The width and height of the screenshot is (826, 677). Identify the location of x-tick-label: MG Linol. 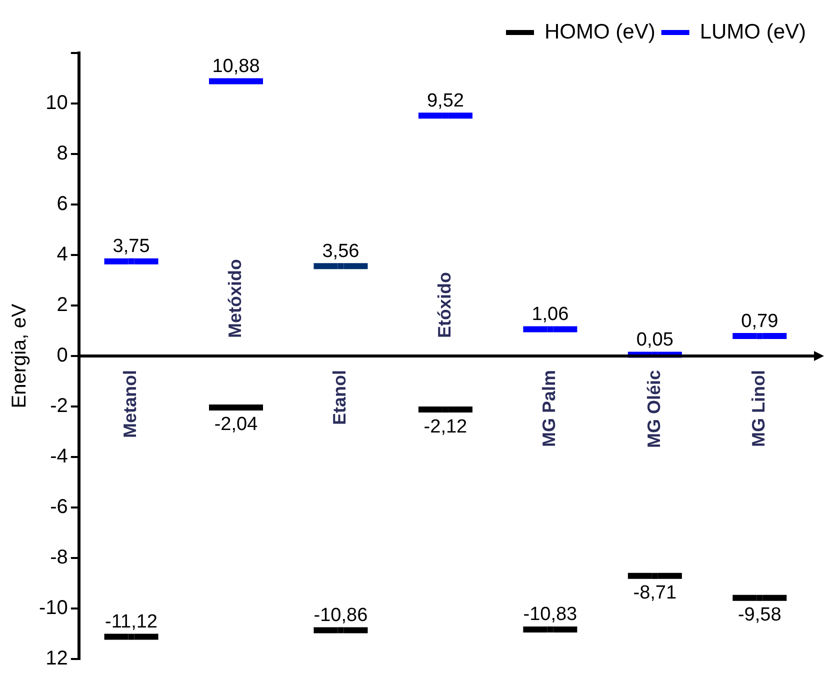
(758, 408).